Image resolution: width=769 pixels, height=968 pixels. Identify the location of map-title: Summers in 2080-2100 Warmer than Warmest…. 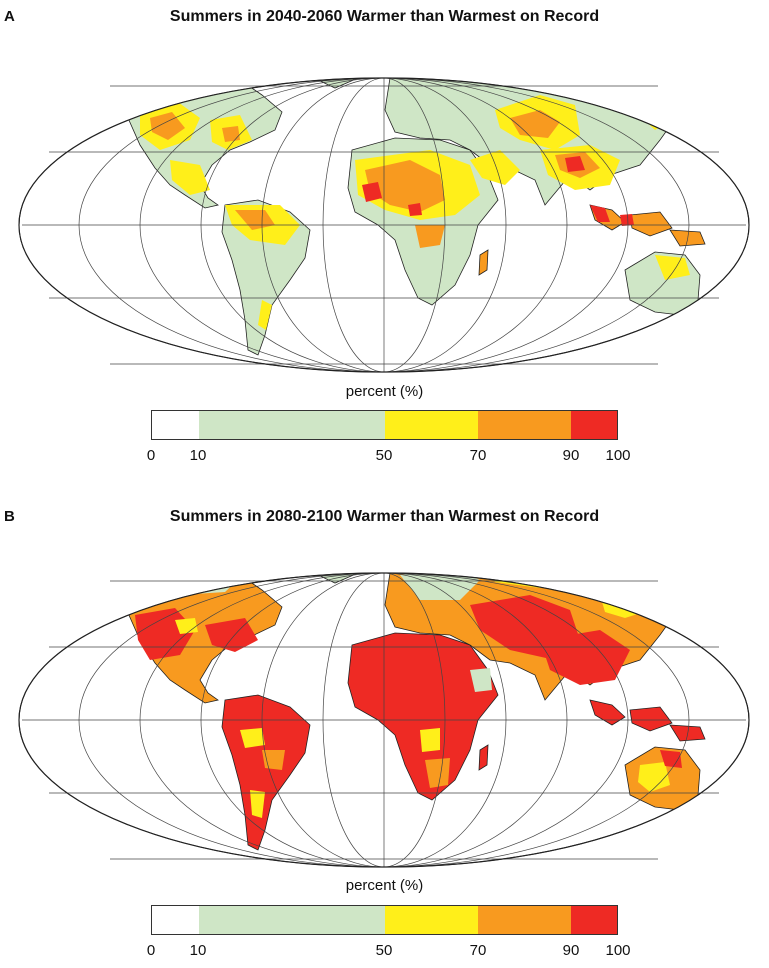
(384, 516).